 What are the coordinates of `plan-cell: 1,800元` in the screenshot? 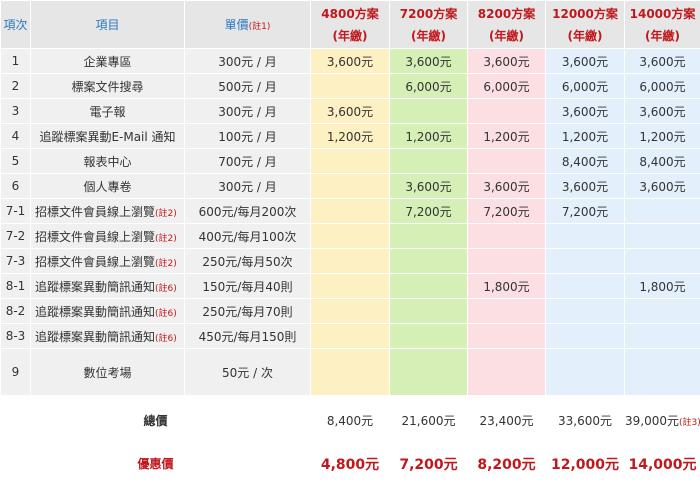 It's located at (662, 286).